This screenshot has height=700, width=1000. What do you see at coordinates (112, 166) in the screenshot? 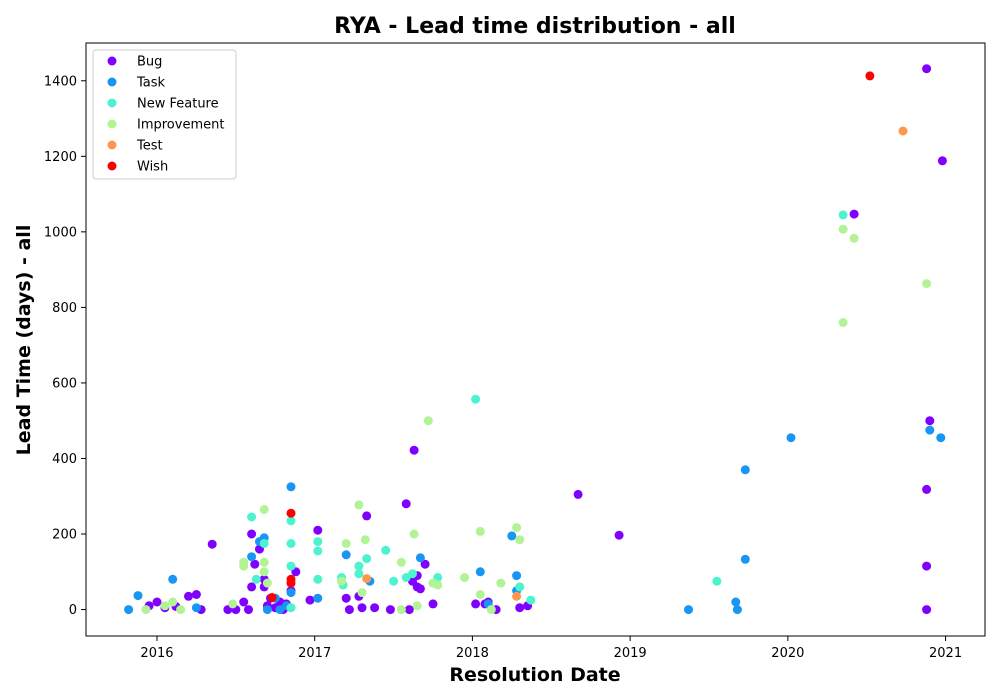
I see `legend-marker-wish` at bounding box center [112, 166].